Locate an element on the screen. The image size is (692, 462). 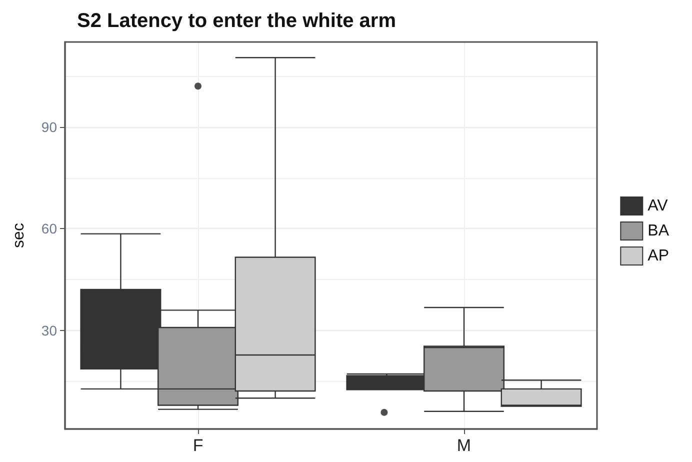
x-tick-label: F is located at coordinates (198, 445).